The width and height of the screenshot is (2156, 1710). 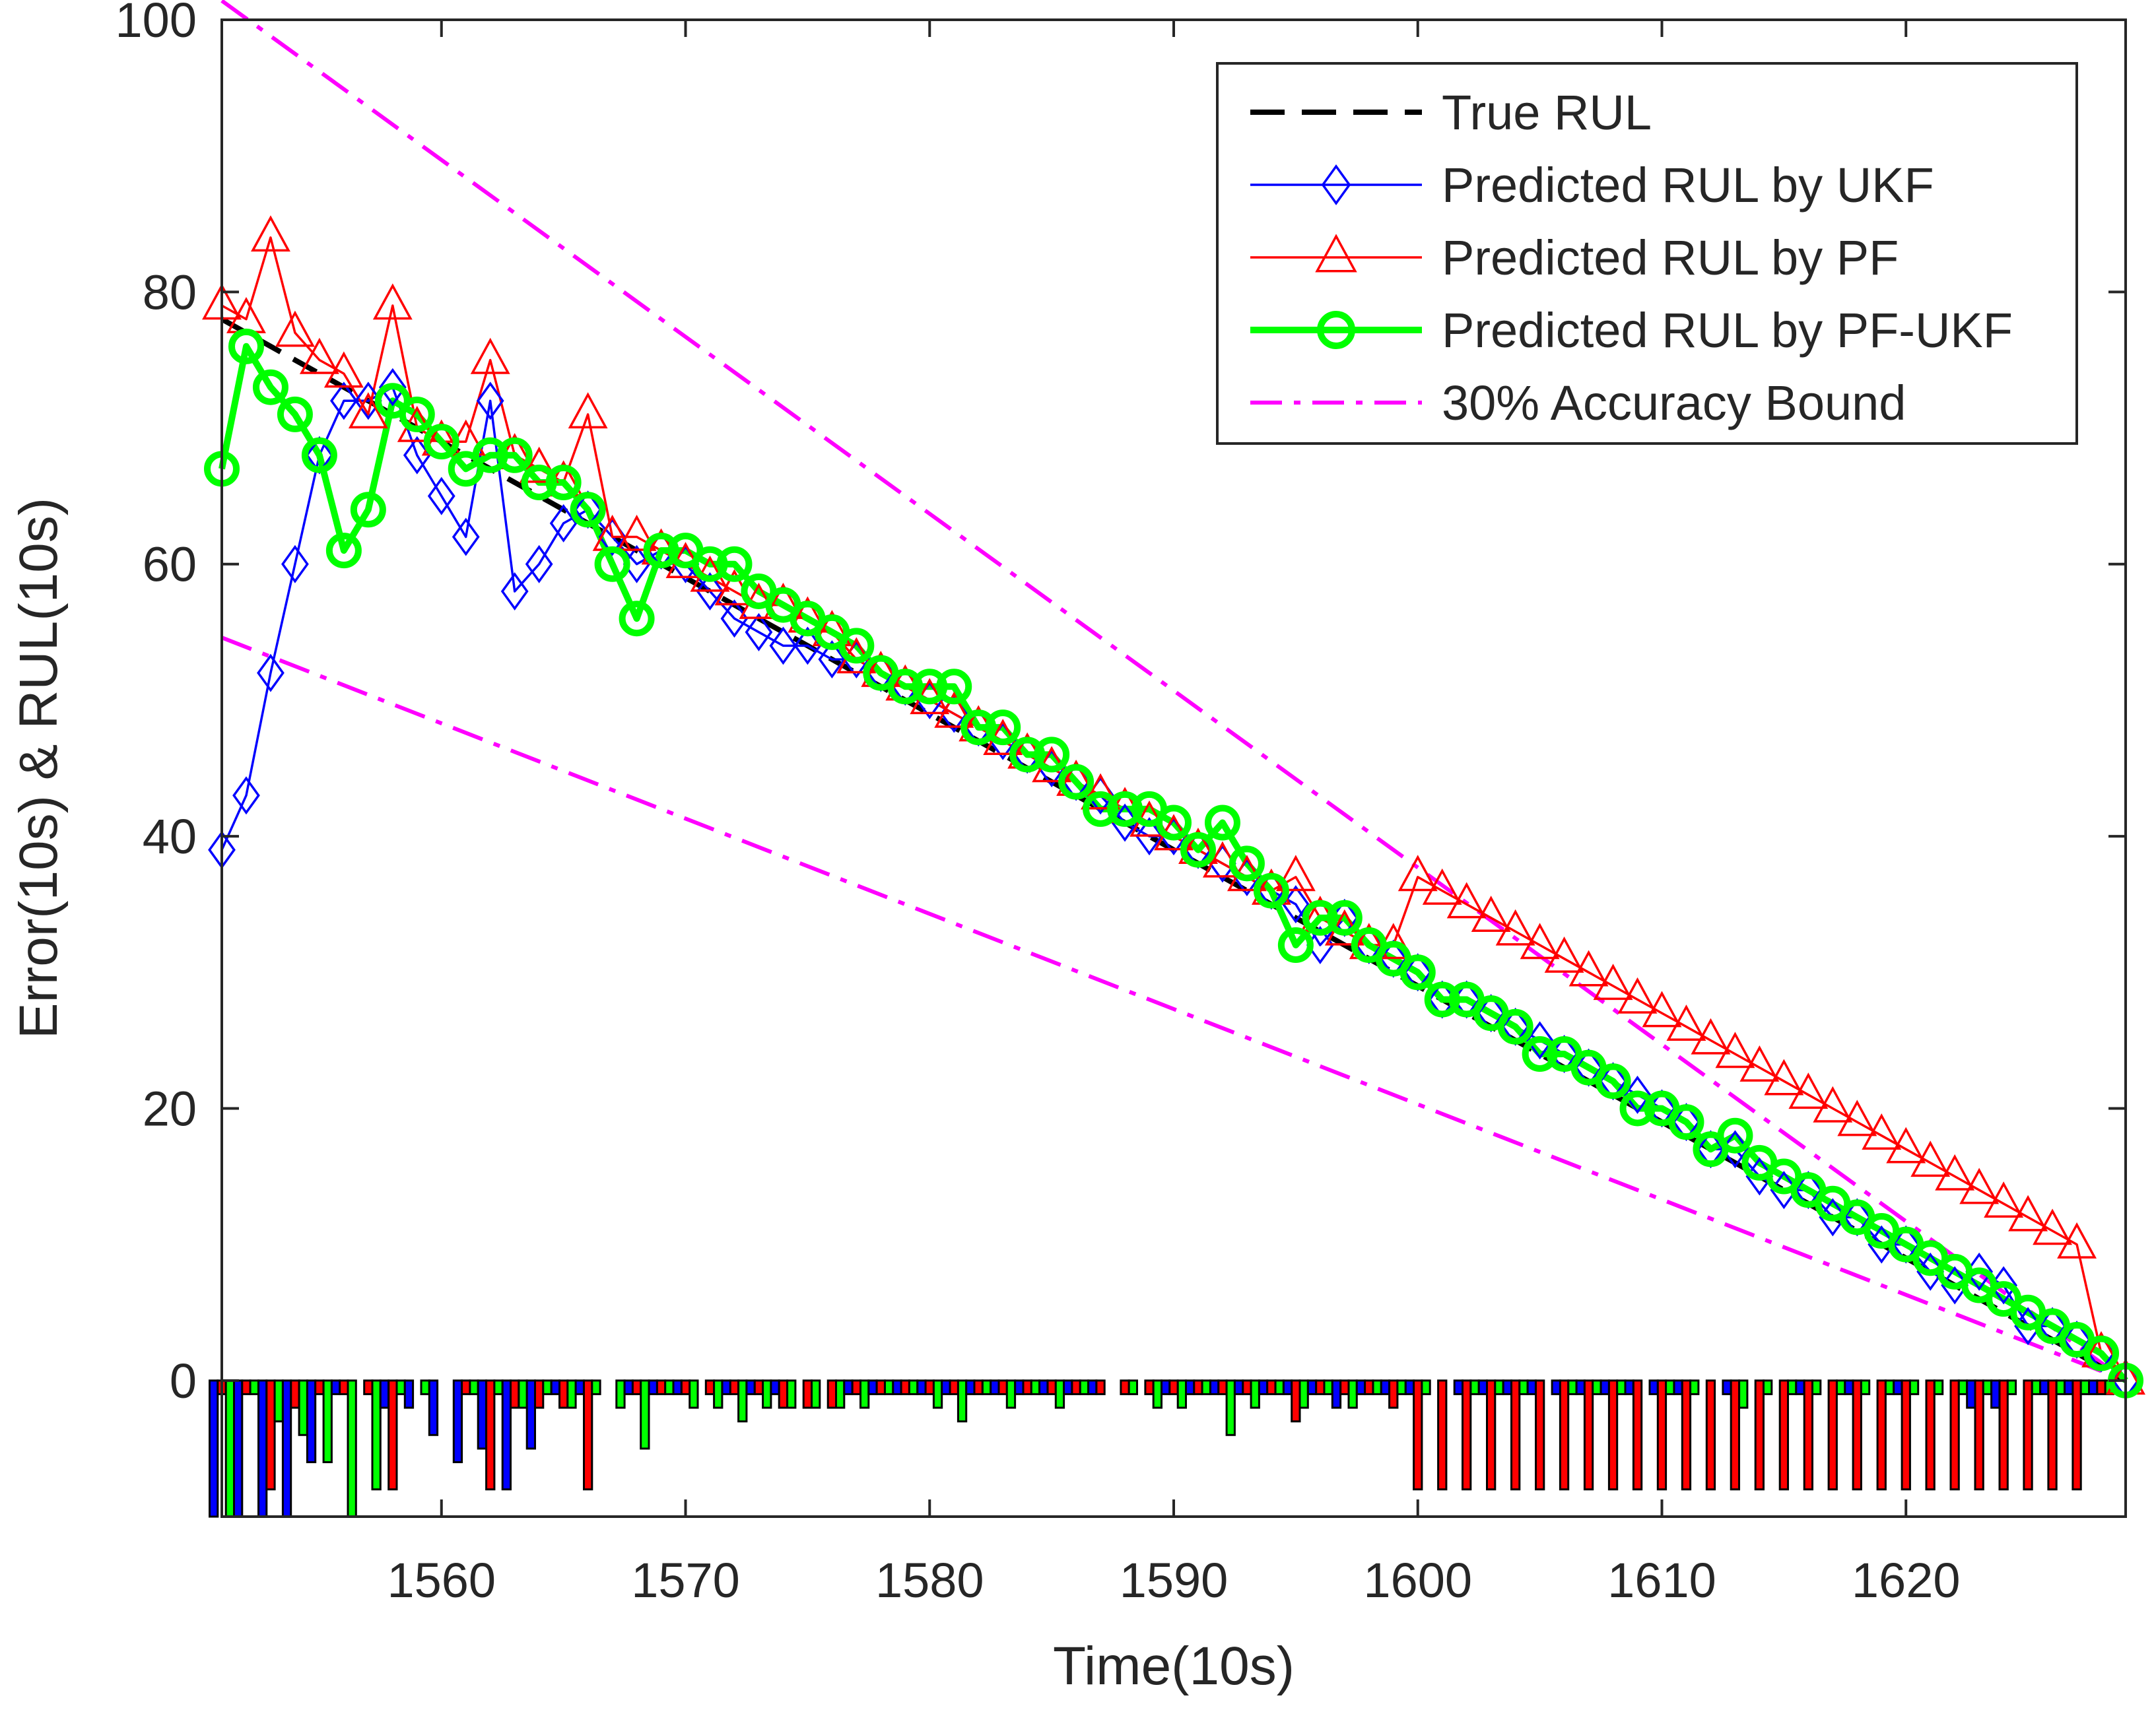 What do you see at coordinates (1174, 1666) in the screenshot?
I see `x-axis-label: Time(10s)` at bounding box center [1174, 1666].